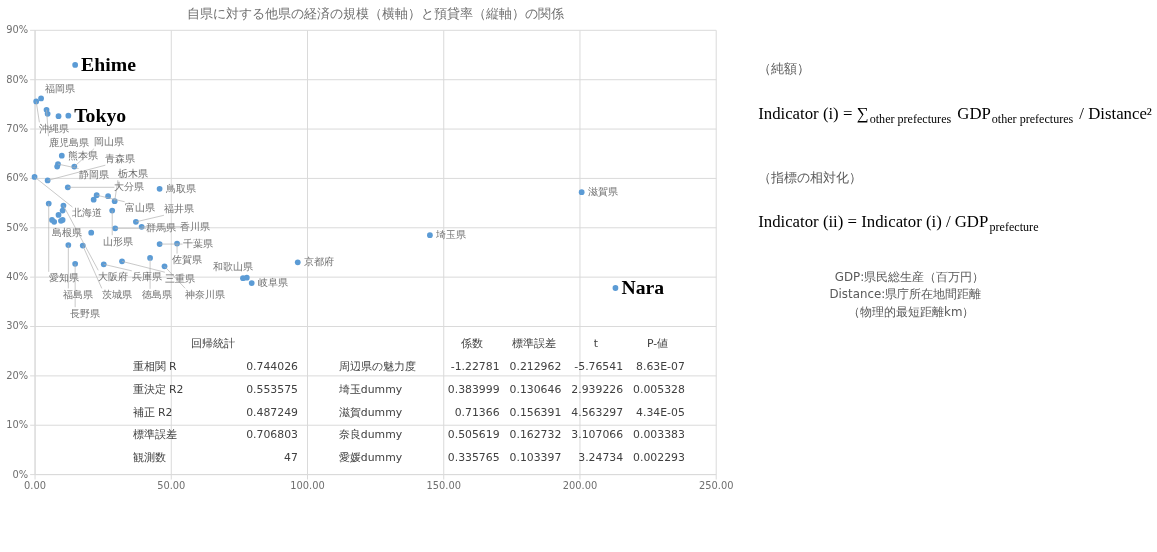  Describe the element at coordinates (272, 283) in the screenshot. I see `annotation: 岐阜県` at that location.